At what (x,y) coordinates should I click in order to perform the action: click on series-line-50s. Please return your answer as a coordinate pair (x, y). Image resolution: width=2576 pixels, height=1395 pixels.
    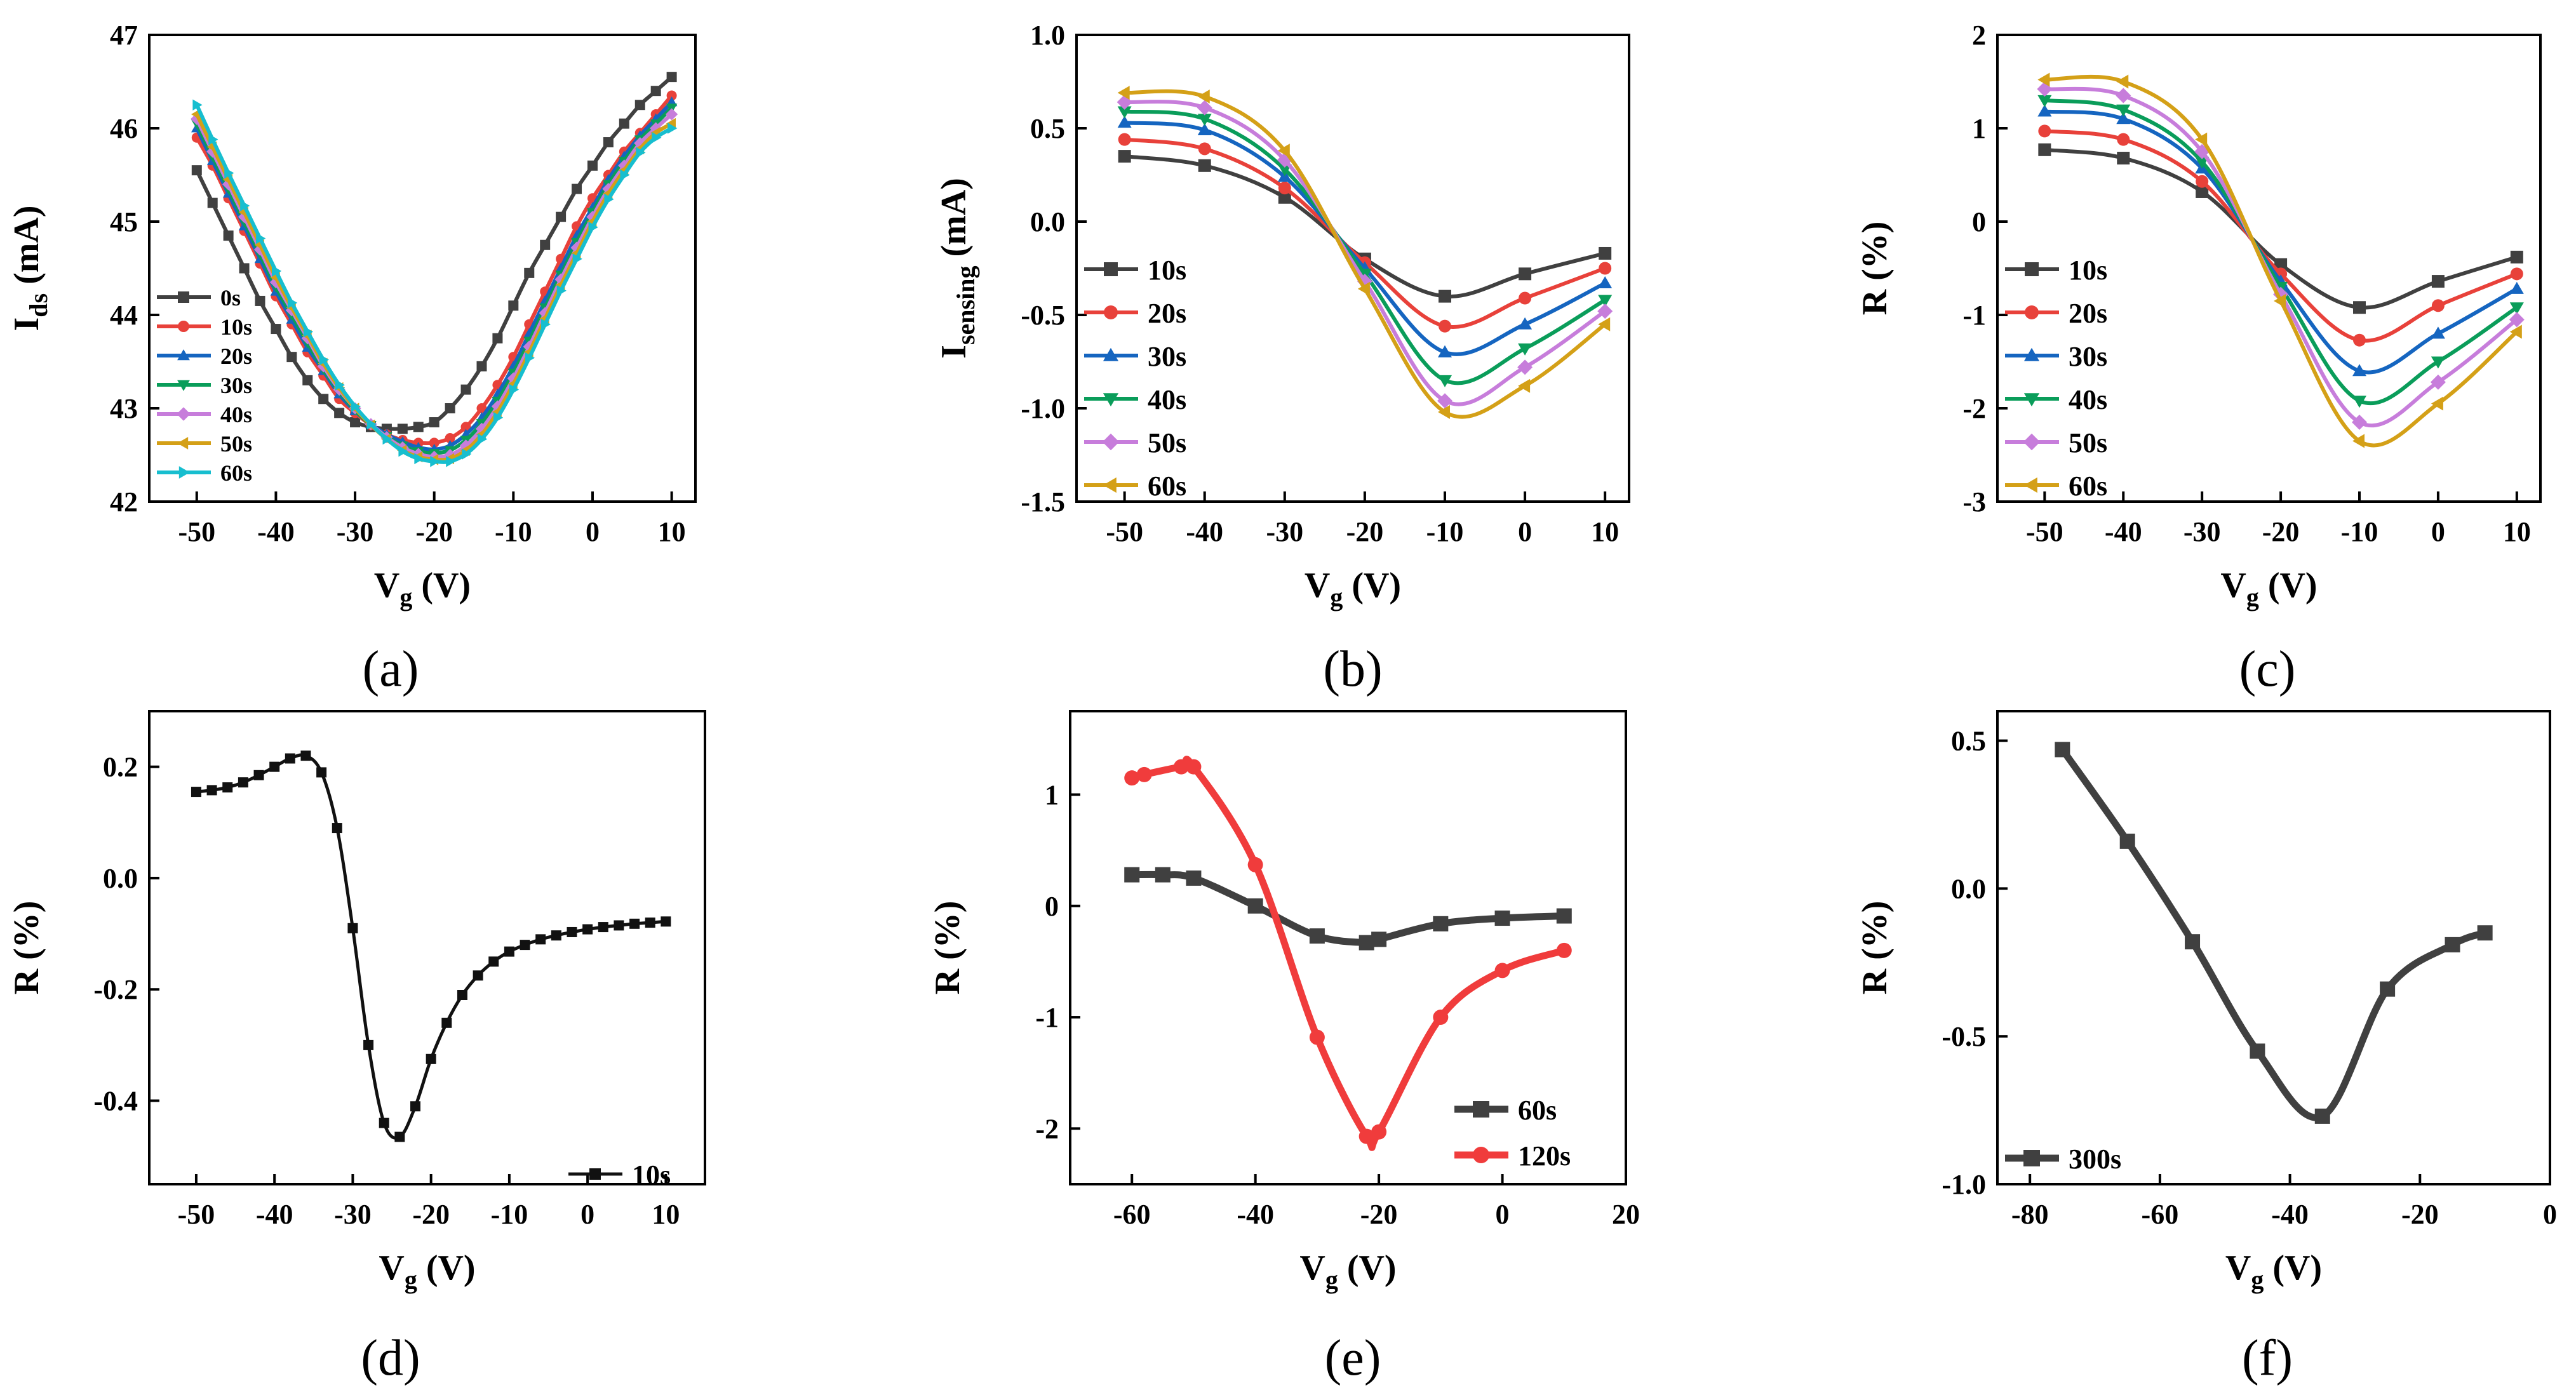
    Looking at the image, I should click on (434, 287).